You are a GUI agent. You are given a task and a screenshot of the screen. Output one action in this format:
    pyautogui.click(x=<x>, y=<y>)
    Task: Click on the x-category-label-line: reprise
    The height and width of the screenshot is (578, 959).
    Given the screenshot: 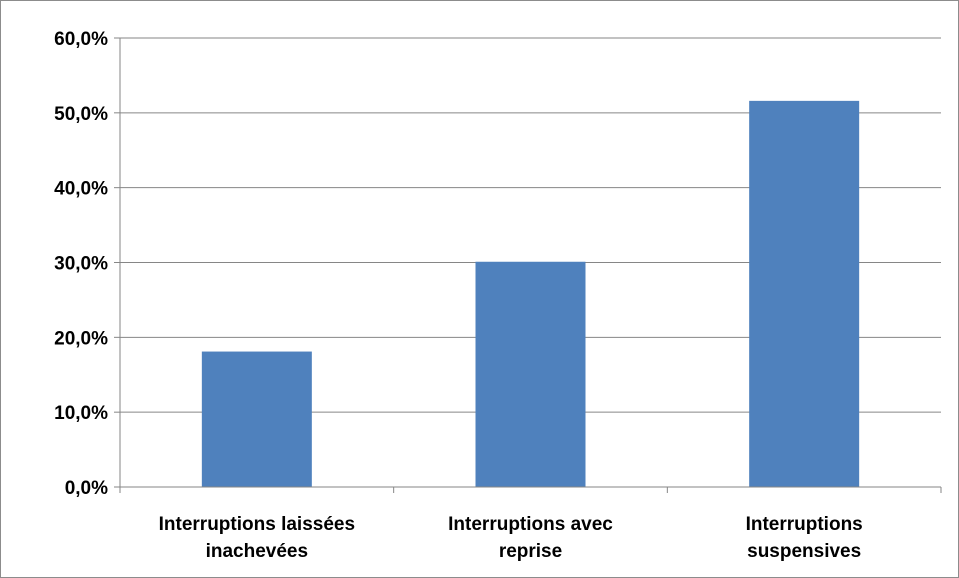 What is the action you would take?
    pyautogui.click(x=530, y=551)
    